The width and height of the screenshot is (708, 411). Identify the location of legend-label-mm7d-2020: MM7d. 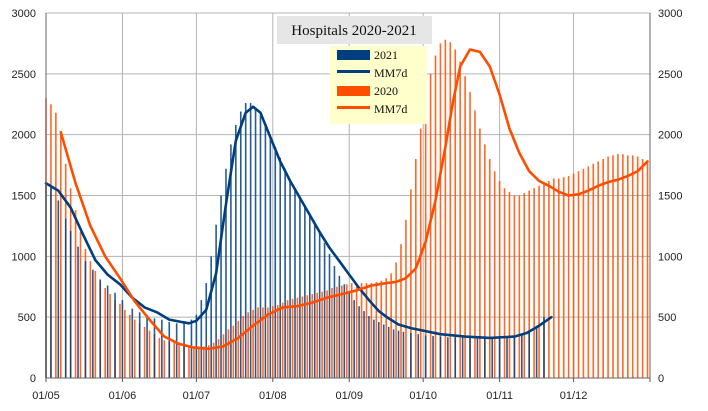
(390, 109).